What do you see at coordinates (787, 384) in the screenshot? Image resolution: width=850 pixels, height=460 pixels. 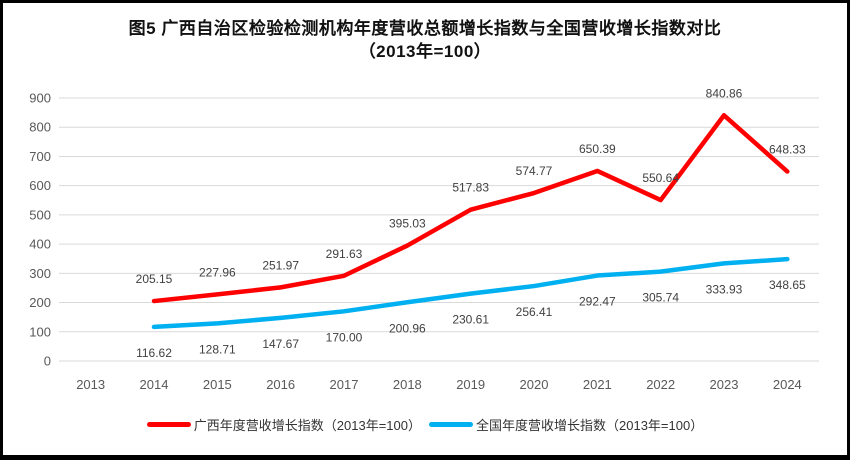 I see `x-axis-tick-label: 2024` at bounding box center [787, 384].